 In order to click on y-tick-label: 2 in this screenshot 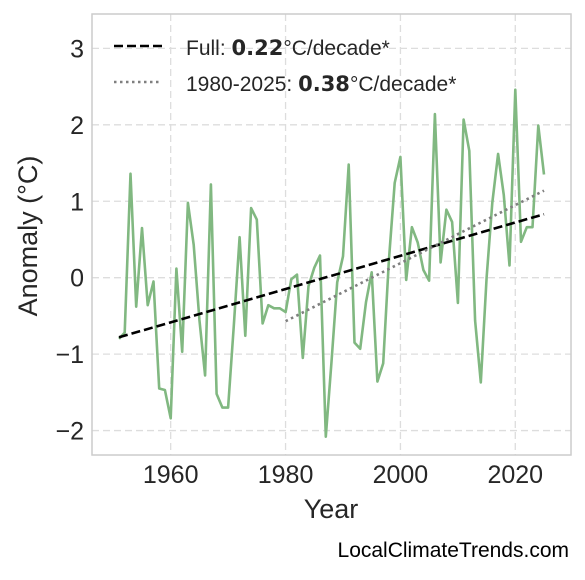, I will do `click(77, 126)`.